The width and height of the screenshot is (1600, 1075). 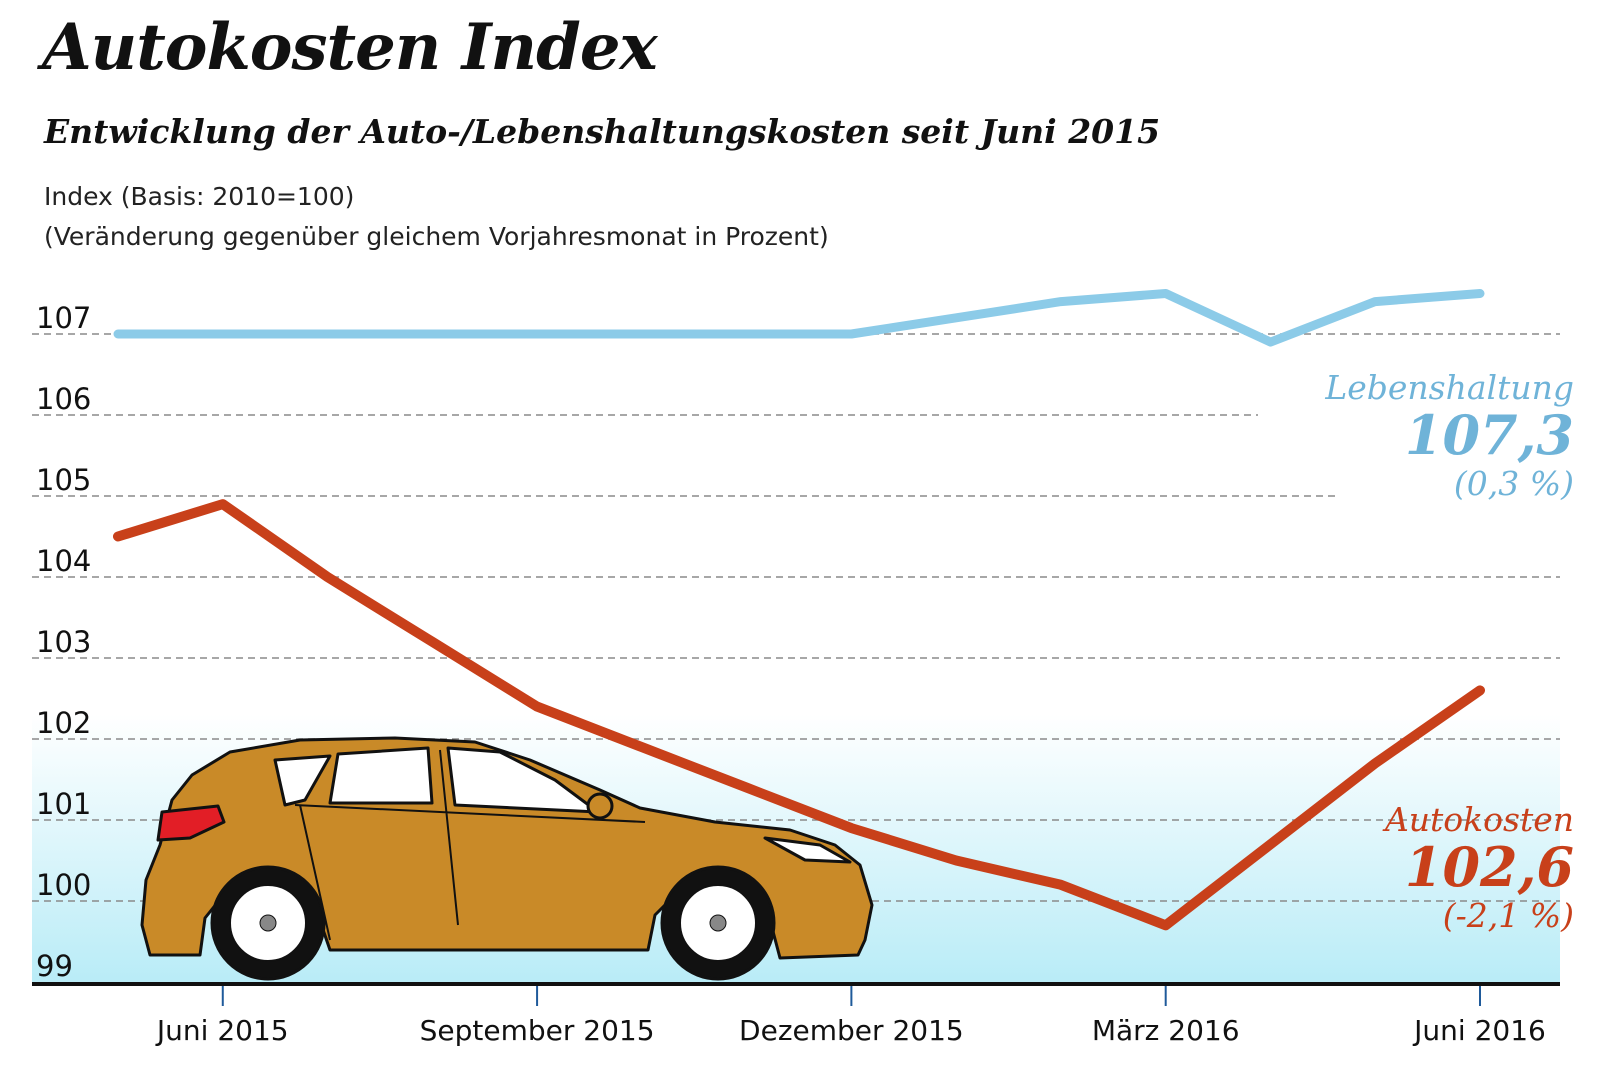 I want to click on autokosten-label: Autokosten, so click(x=1479, y=819).